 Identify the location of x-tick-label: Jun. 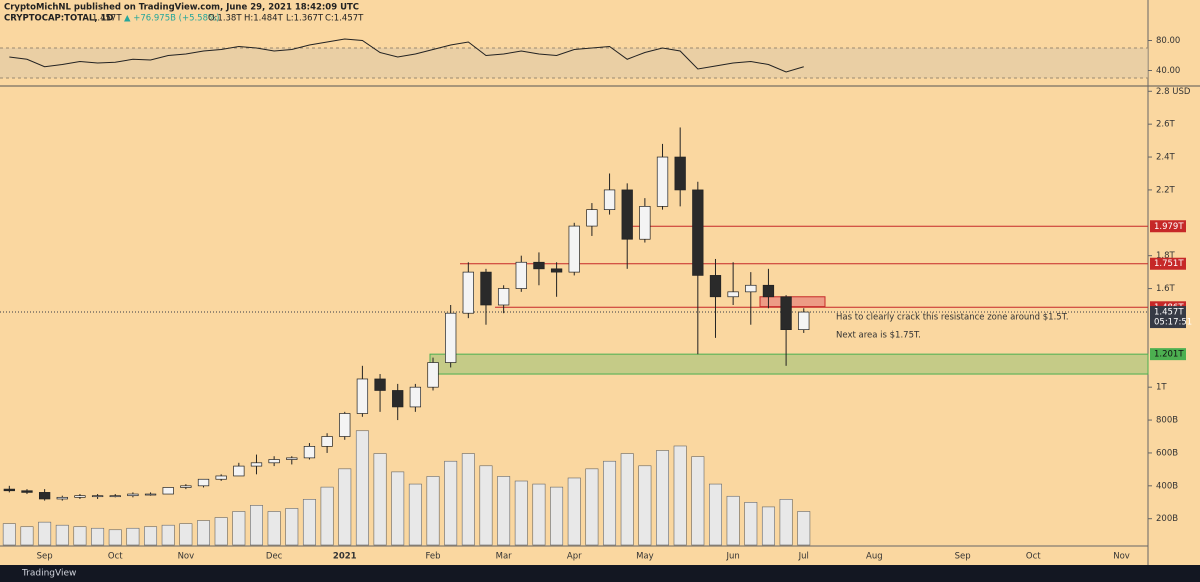
(732, 557).